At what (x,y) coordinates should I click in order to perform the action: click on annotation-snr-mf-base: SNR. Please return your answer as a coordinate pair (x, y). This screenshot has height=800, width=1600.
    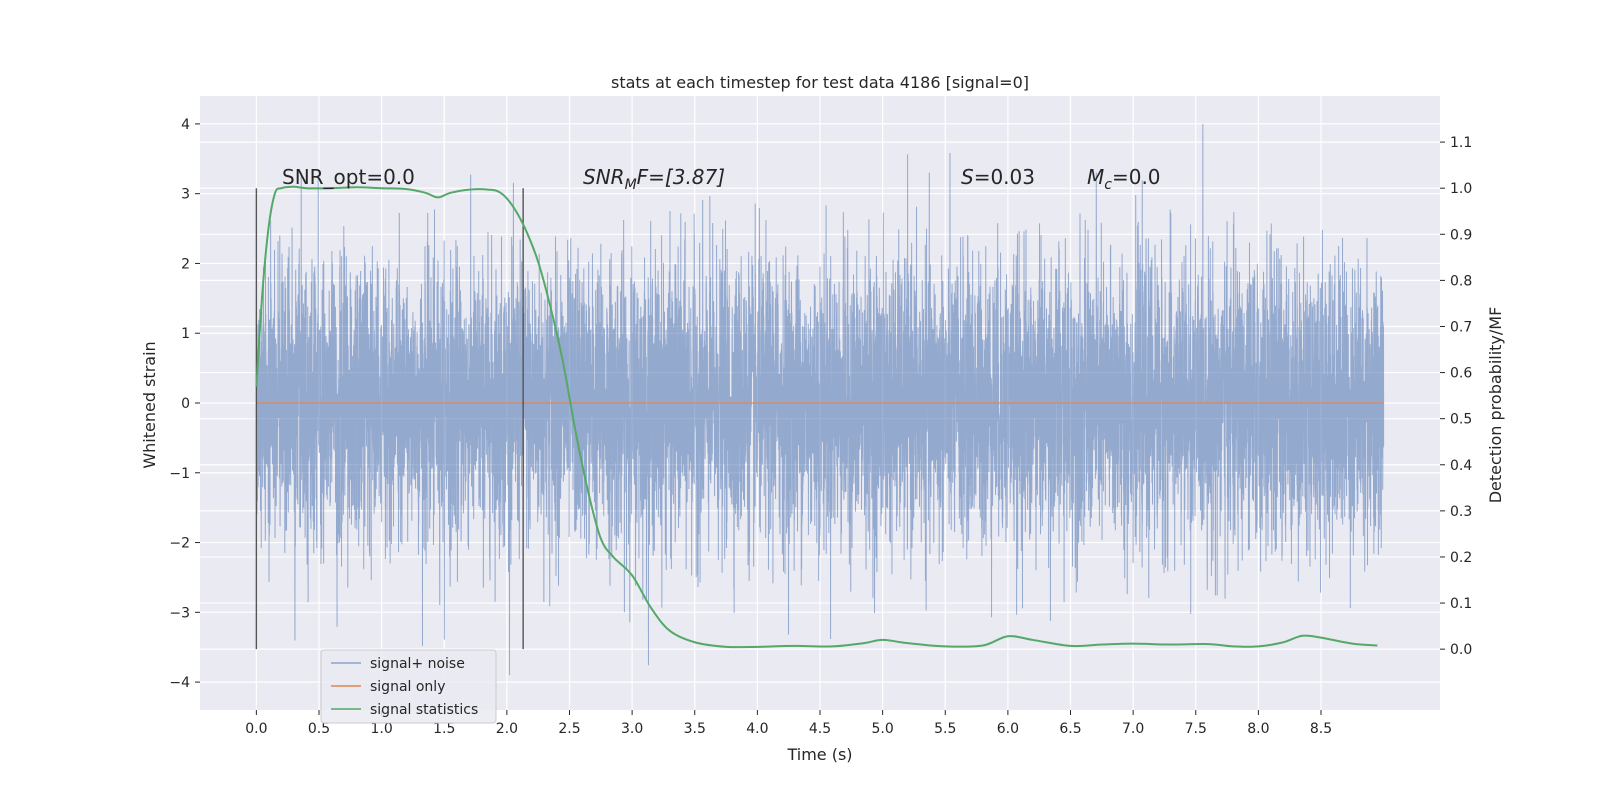
    Looking at the image, I should click on (604, 177).